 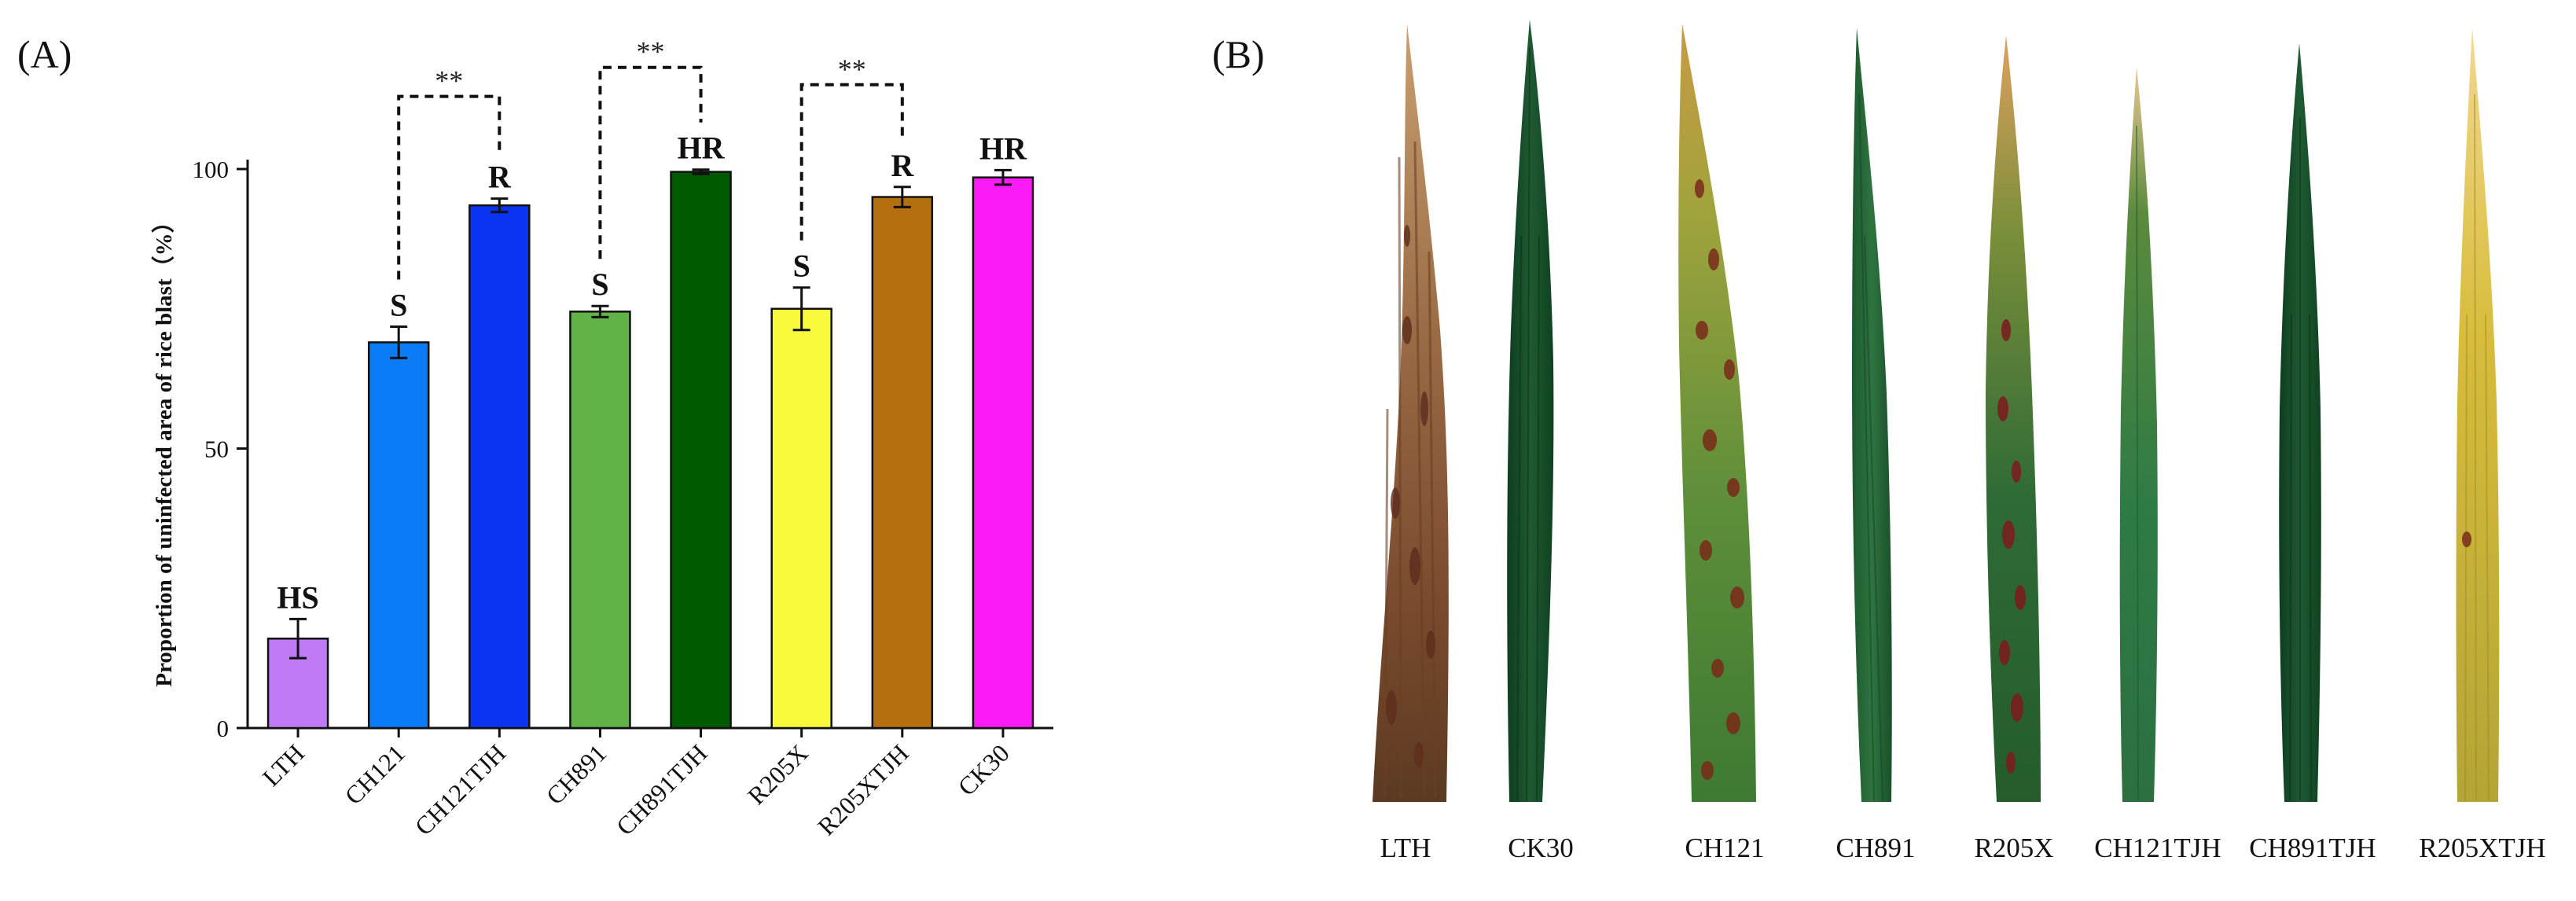 What do you see at coordinates (374, 774) in the screenshot?
I see `x-category-label: CH121` at bounding box center [374, 774].